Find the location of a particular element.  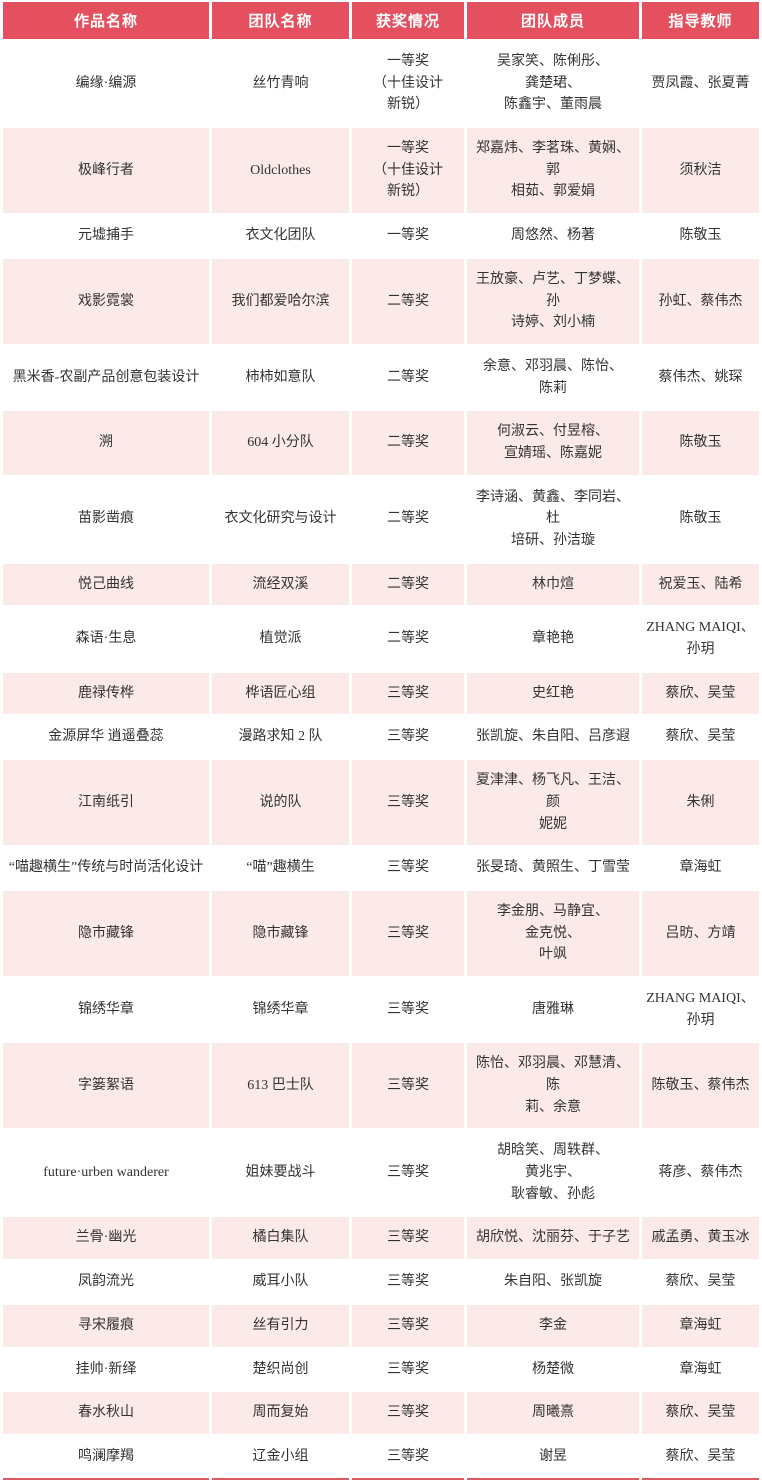

cell-advisors: 章海虹 is located at coordinates (700, 868).